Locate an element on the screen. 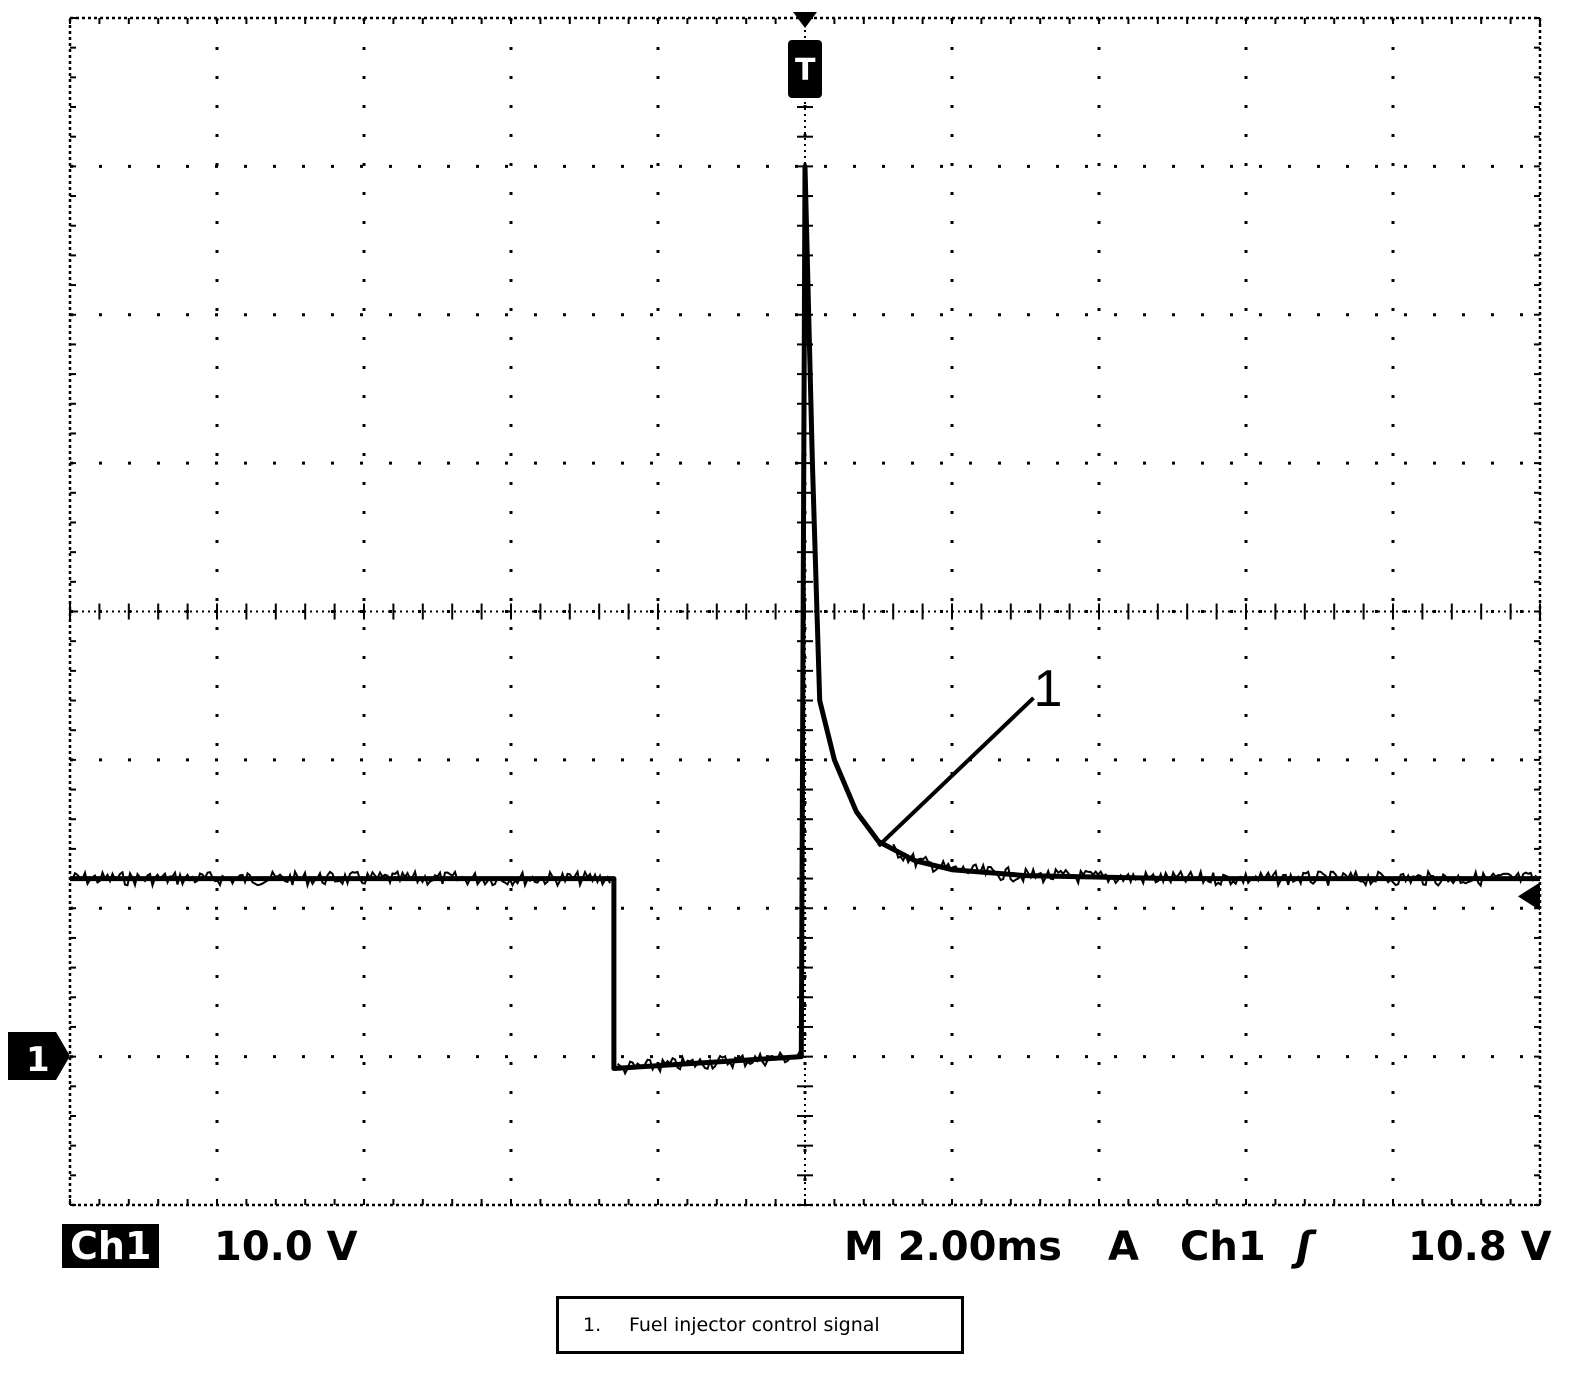 The height and width of the screenshot is (1384, 1584). trigger-level: 10.8 V is located at coordinates (1480, 1247).